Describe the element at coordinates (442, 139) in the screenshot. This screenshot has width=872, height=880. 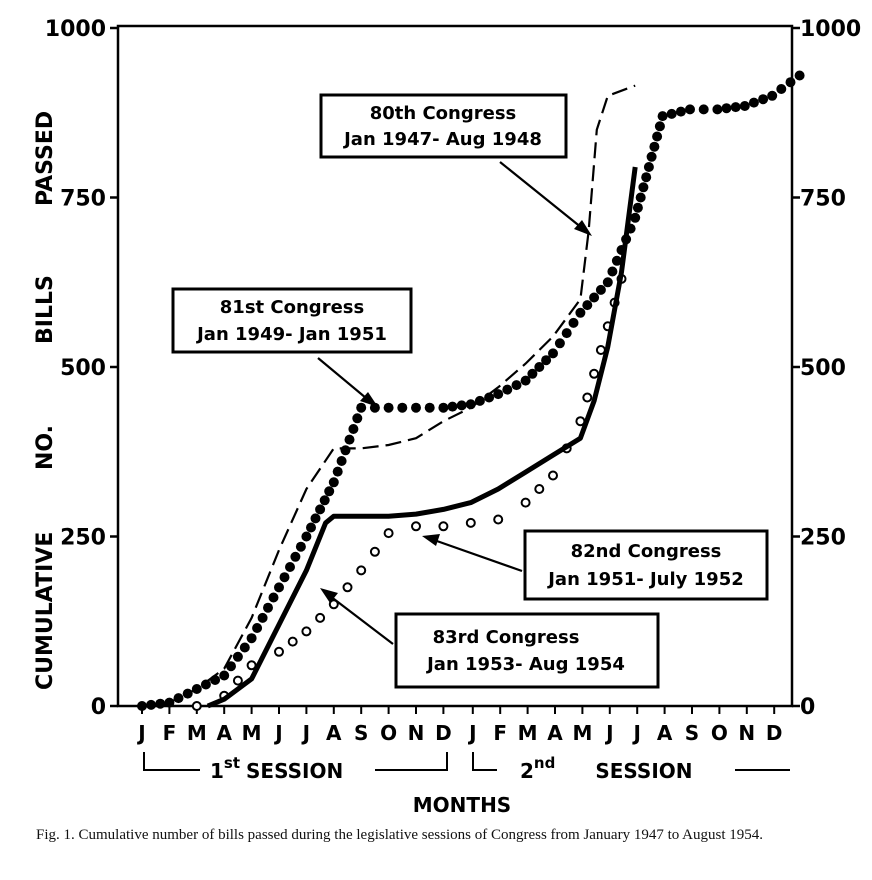
I see `annotation-80th-line2: Jan 1947- Aug 1948` at that location.